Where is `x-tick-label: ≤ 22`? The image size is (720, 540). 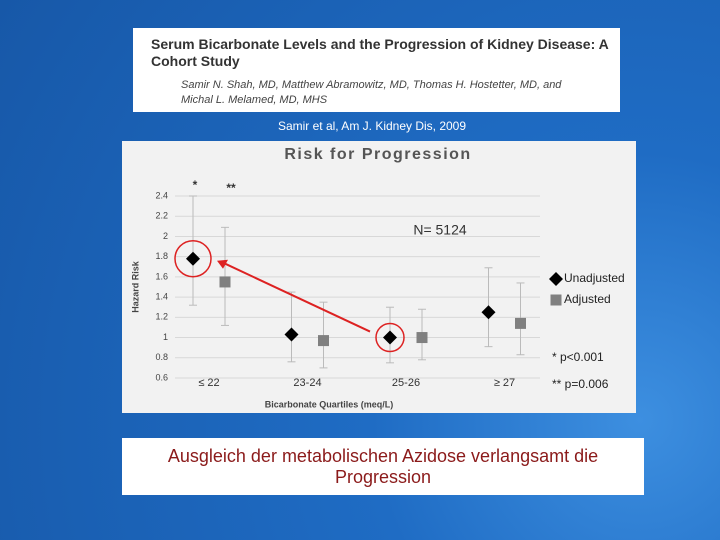
x-tick-label: ≤ 22 is located at coordinates (208, 383).